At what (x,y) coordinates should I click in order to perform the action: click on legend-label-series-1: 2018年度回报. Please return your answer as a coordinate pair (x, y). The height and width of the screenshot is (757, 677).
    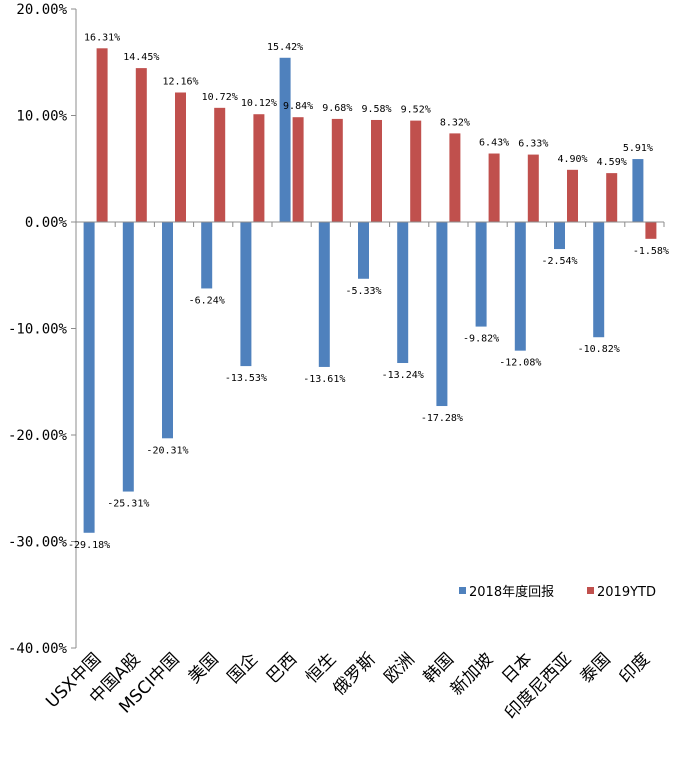
    Looking at the image, I should click on (511, 592).